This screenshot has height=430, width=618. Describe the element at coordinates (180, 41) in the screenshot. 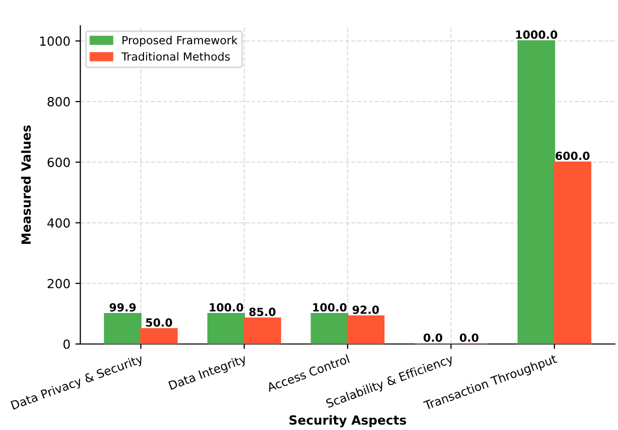

I see `legend-label: Proposed Framework` at that location.